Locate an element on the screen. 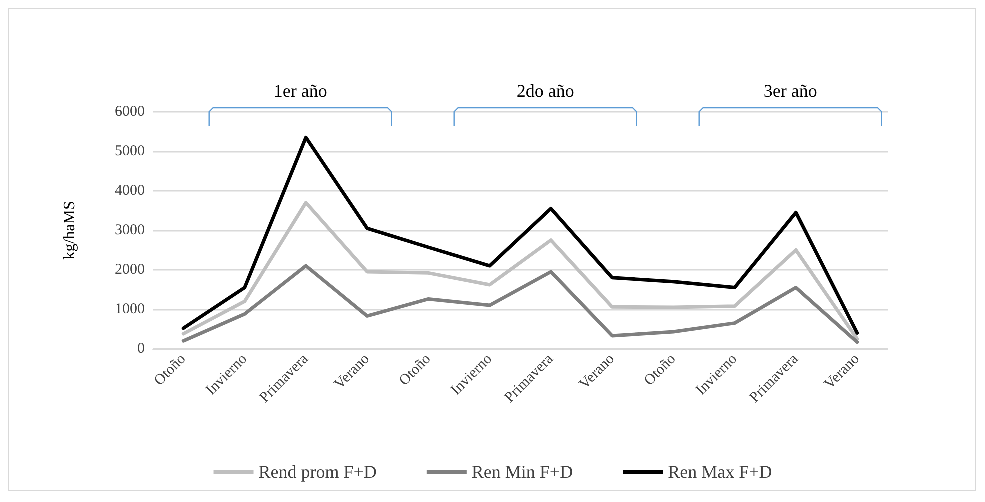 The width and height of the screenshot is (985, 502). y-tick-label: 3000 is located at coordinates (130, 230).